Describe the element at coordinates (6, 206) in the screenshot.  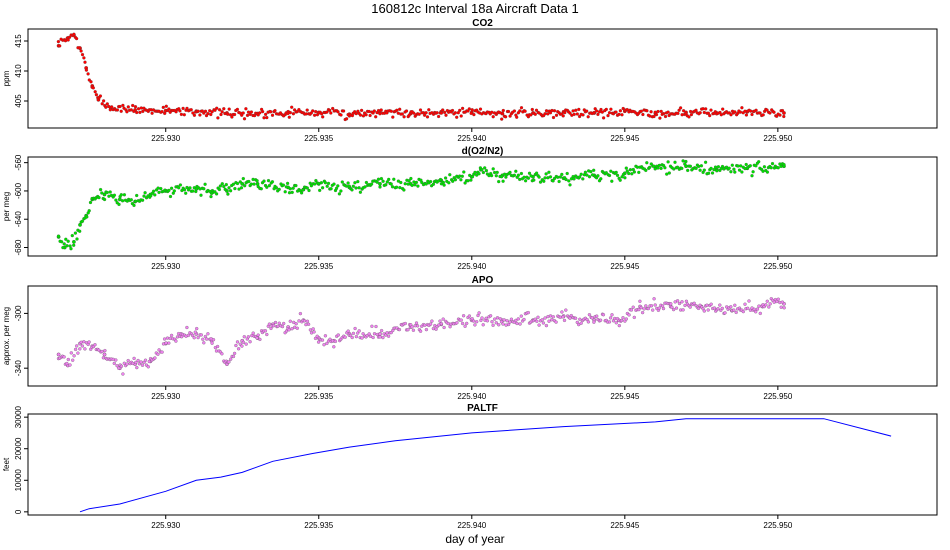
I see `y-axis-label: per meg` at that location.